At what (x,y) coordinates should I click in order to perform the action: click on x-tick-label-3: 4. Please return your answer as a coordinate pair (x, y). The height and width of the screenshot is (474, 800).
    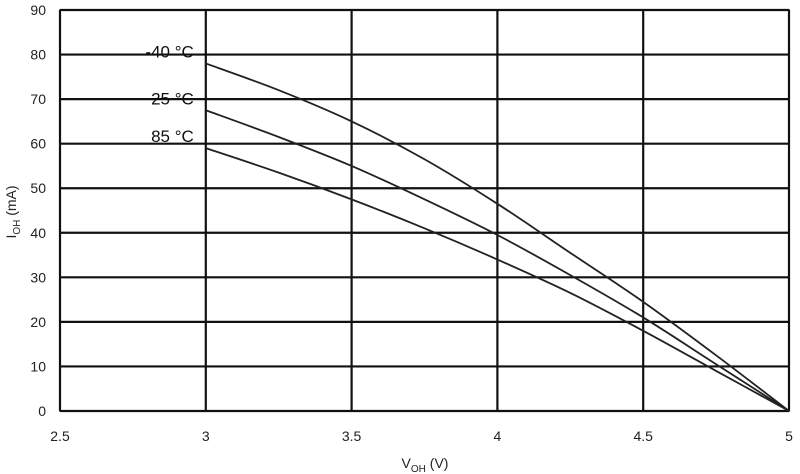
    Looking at the image, I should click on (498, 436).